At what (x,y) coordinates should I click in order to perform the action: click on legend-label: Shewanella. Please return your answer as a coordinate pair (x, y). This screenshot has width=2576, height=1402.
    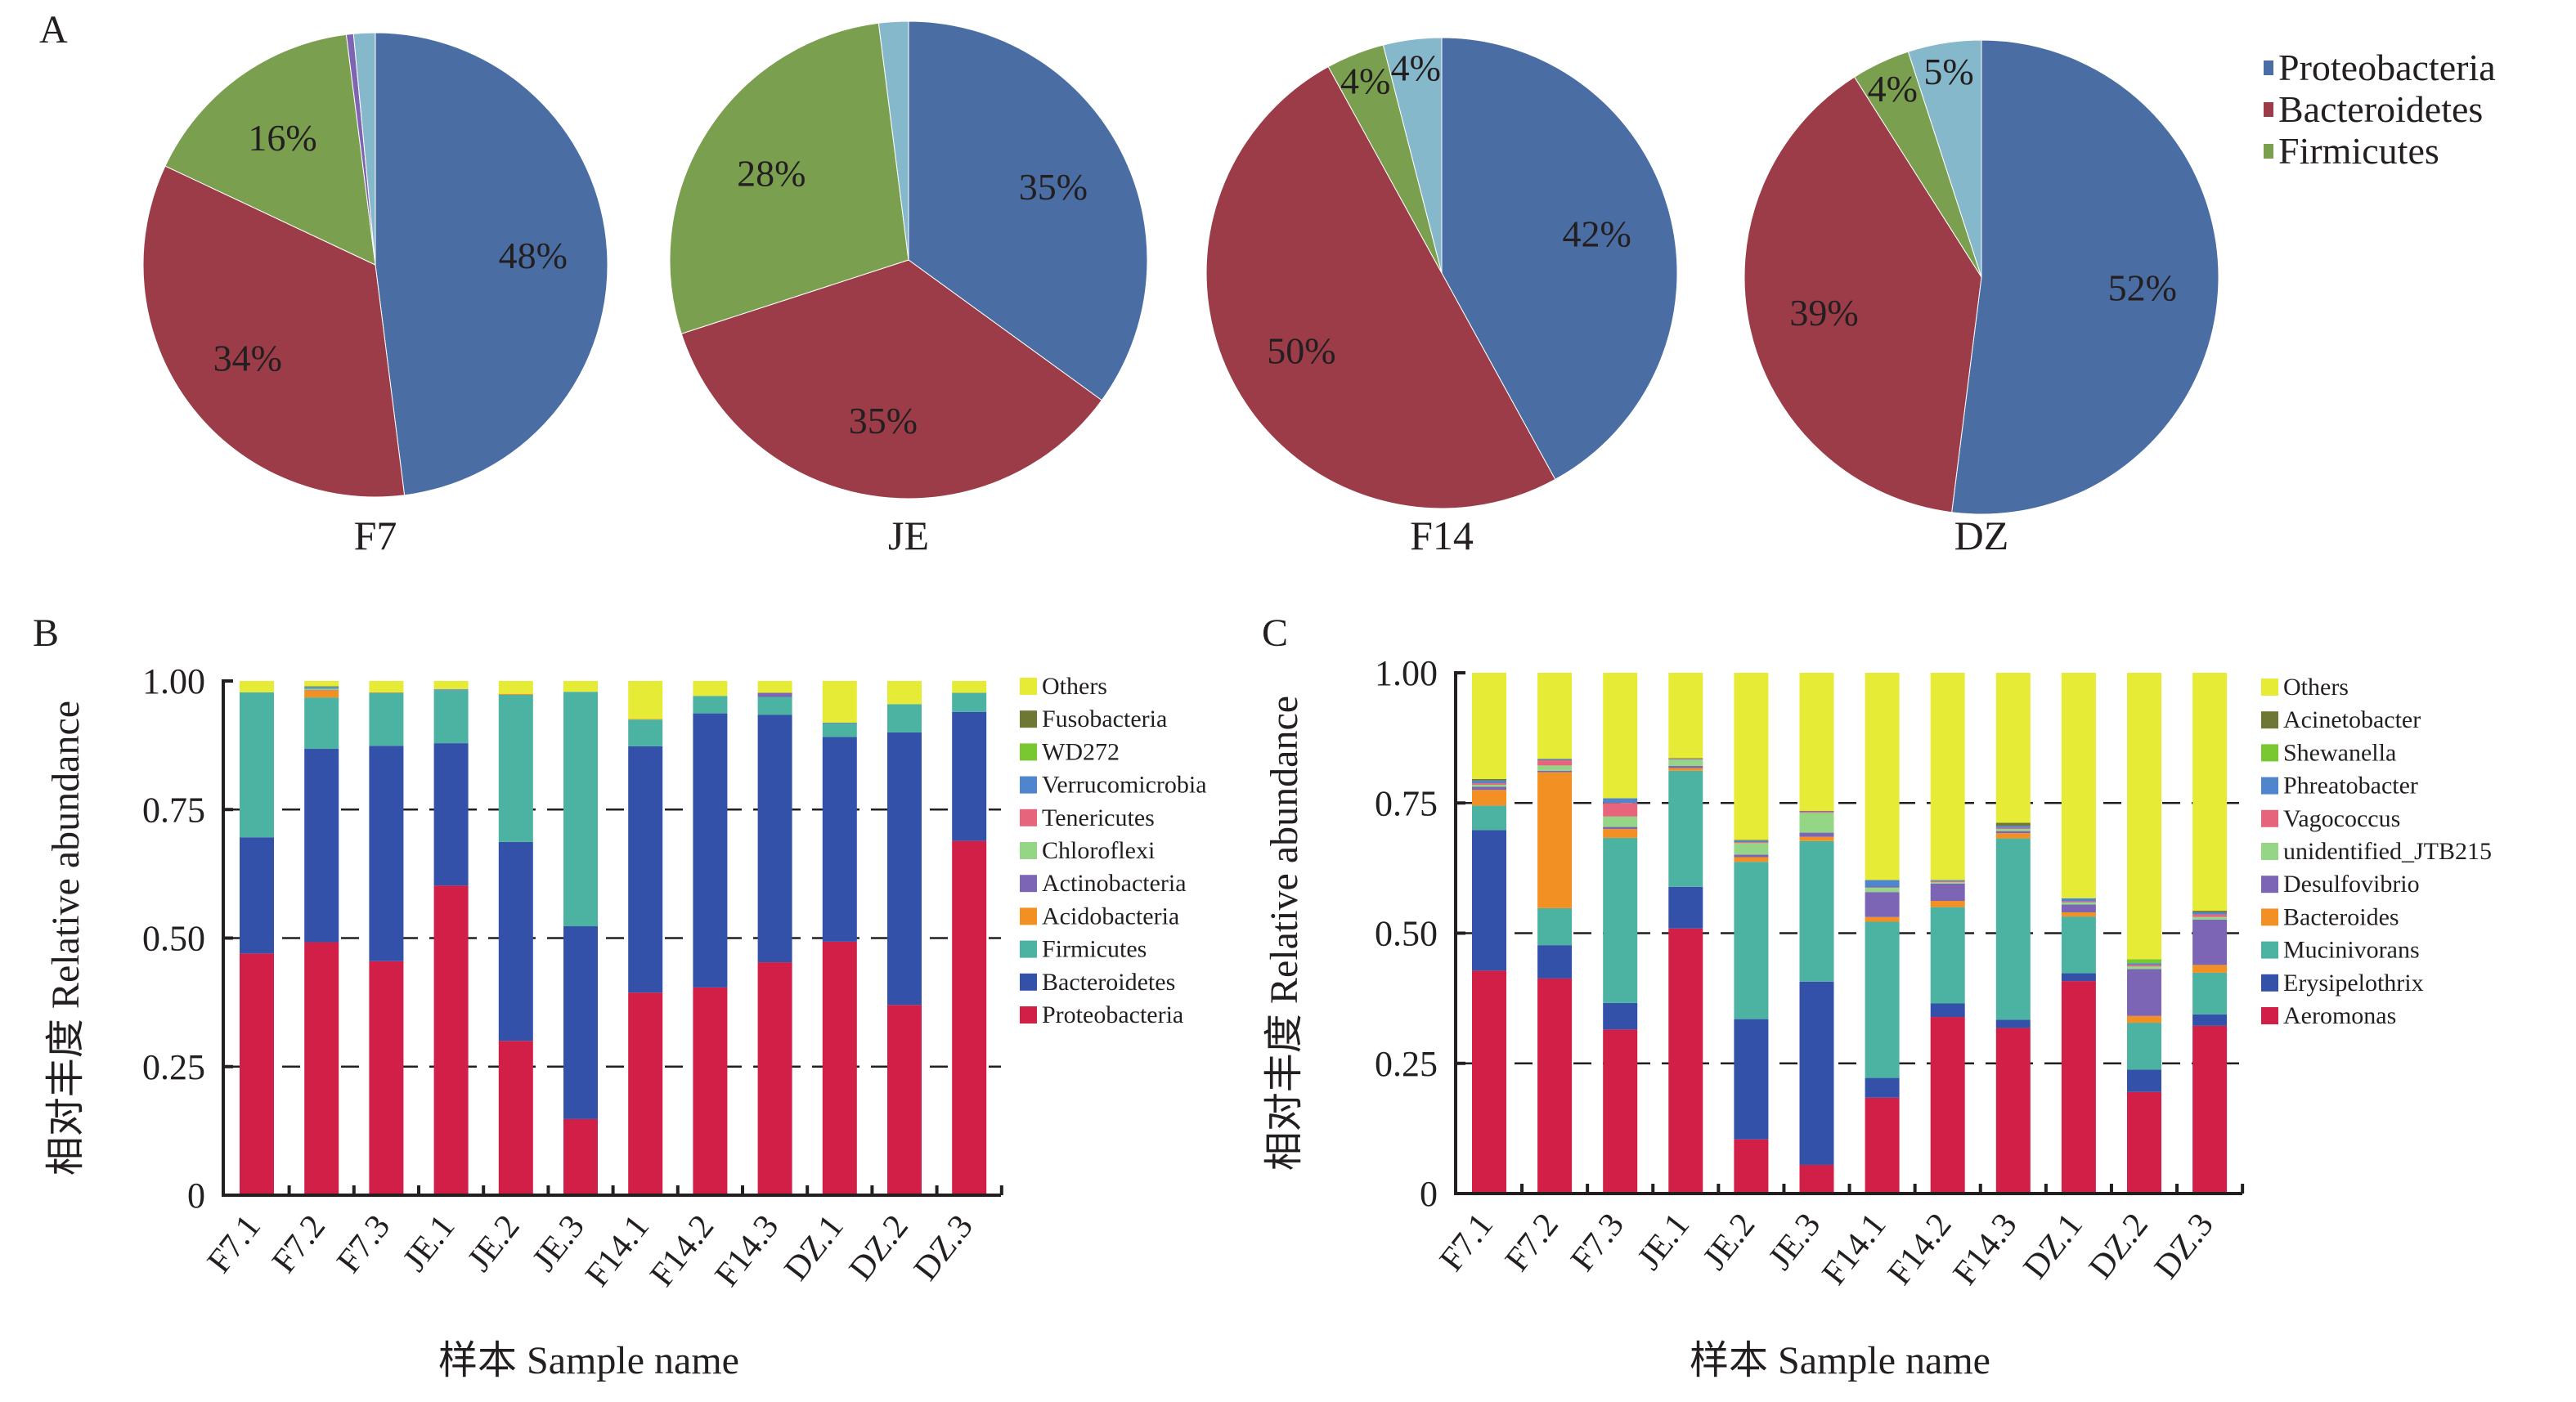
    Looking at the image, I should click on (2339, 752).